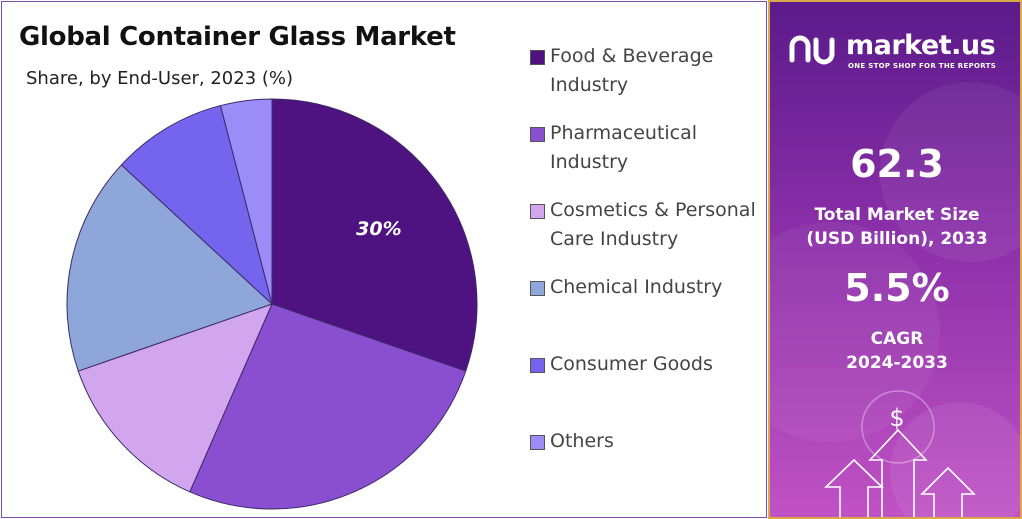  Describe the element at coordinates (328, 406) in the screenshot. I see `pie-slice-pharmaceutical-industry` at that location.